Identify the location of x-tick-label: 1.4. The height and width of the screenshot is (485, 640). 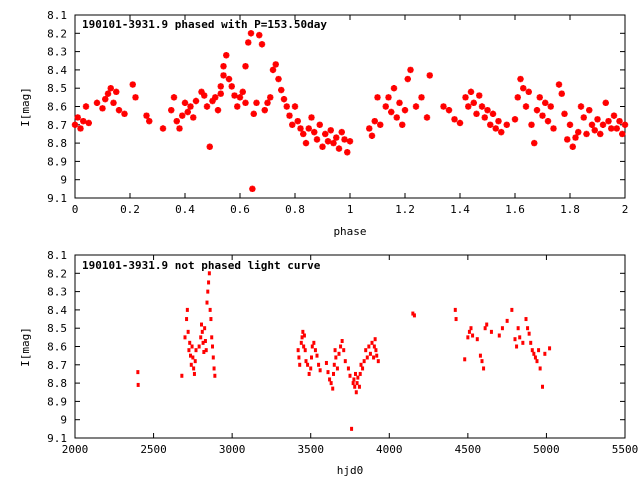
(460, 209).